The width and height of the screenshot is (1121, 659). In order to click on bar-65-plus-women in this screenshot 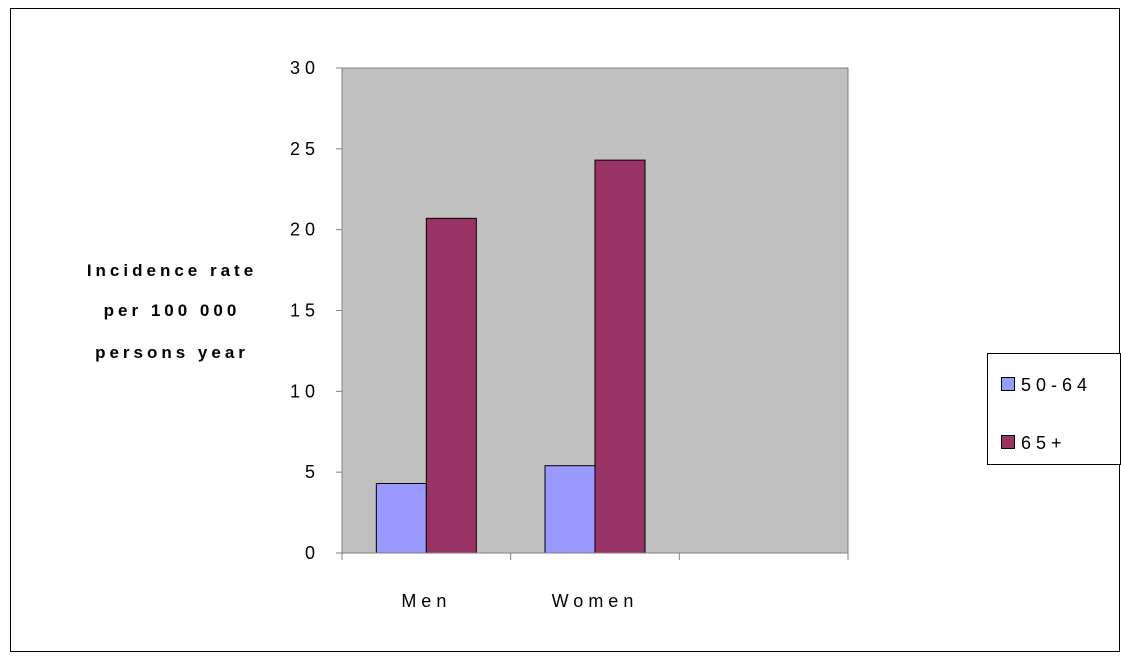, I will do `click(620, 356)`.